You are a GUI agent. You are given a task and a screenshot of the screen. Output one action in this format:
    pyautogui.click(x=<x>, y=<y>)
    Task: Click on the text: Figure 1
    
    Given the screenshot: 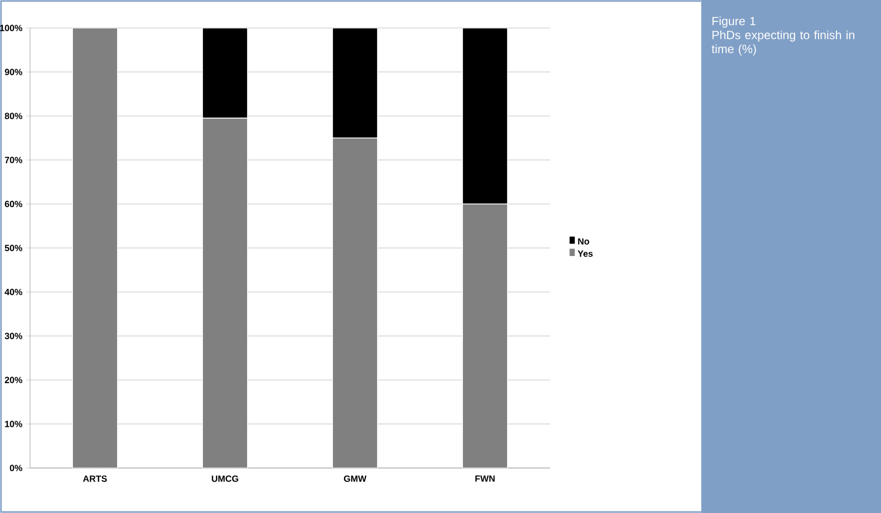 What is the action you would take?
    pyautogui.click(x=734, y=22)
    